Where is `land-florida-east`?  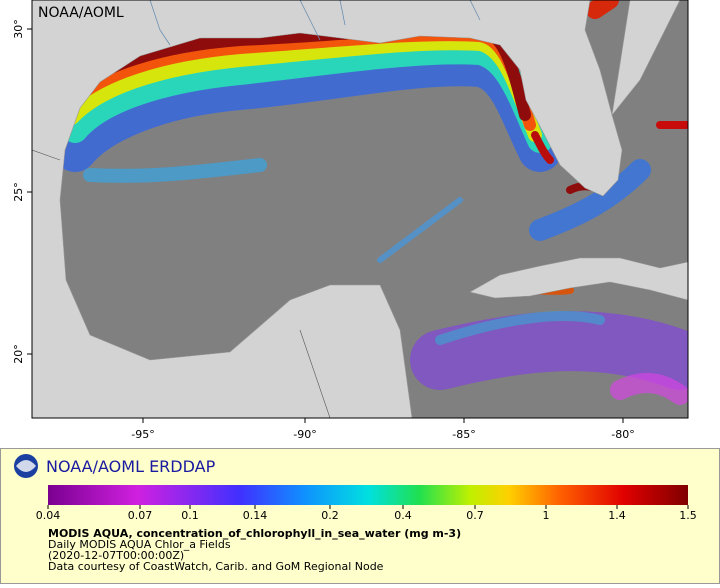
land-florida-east is located at coordinates (646, 58).